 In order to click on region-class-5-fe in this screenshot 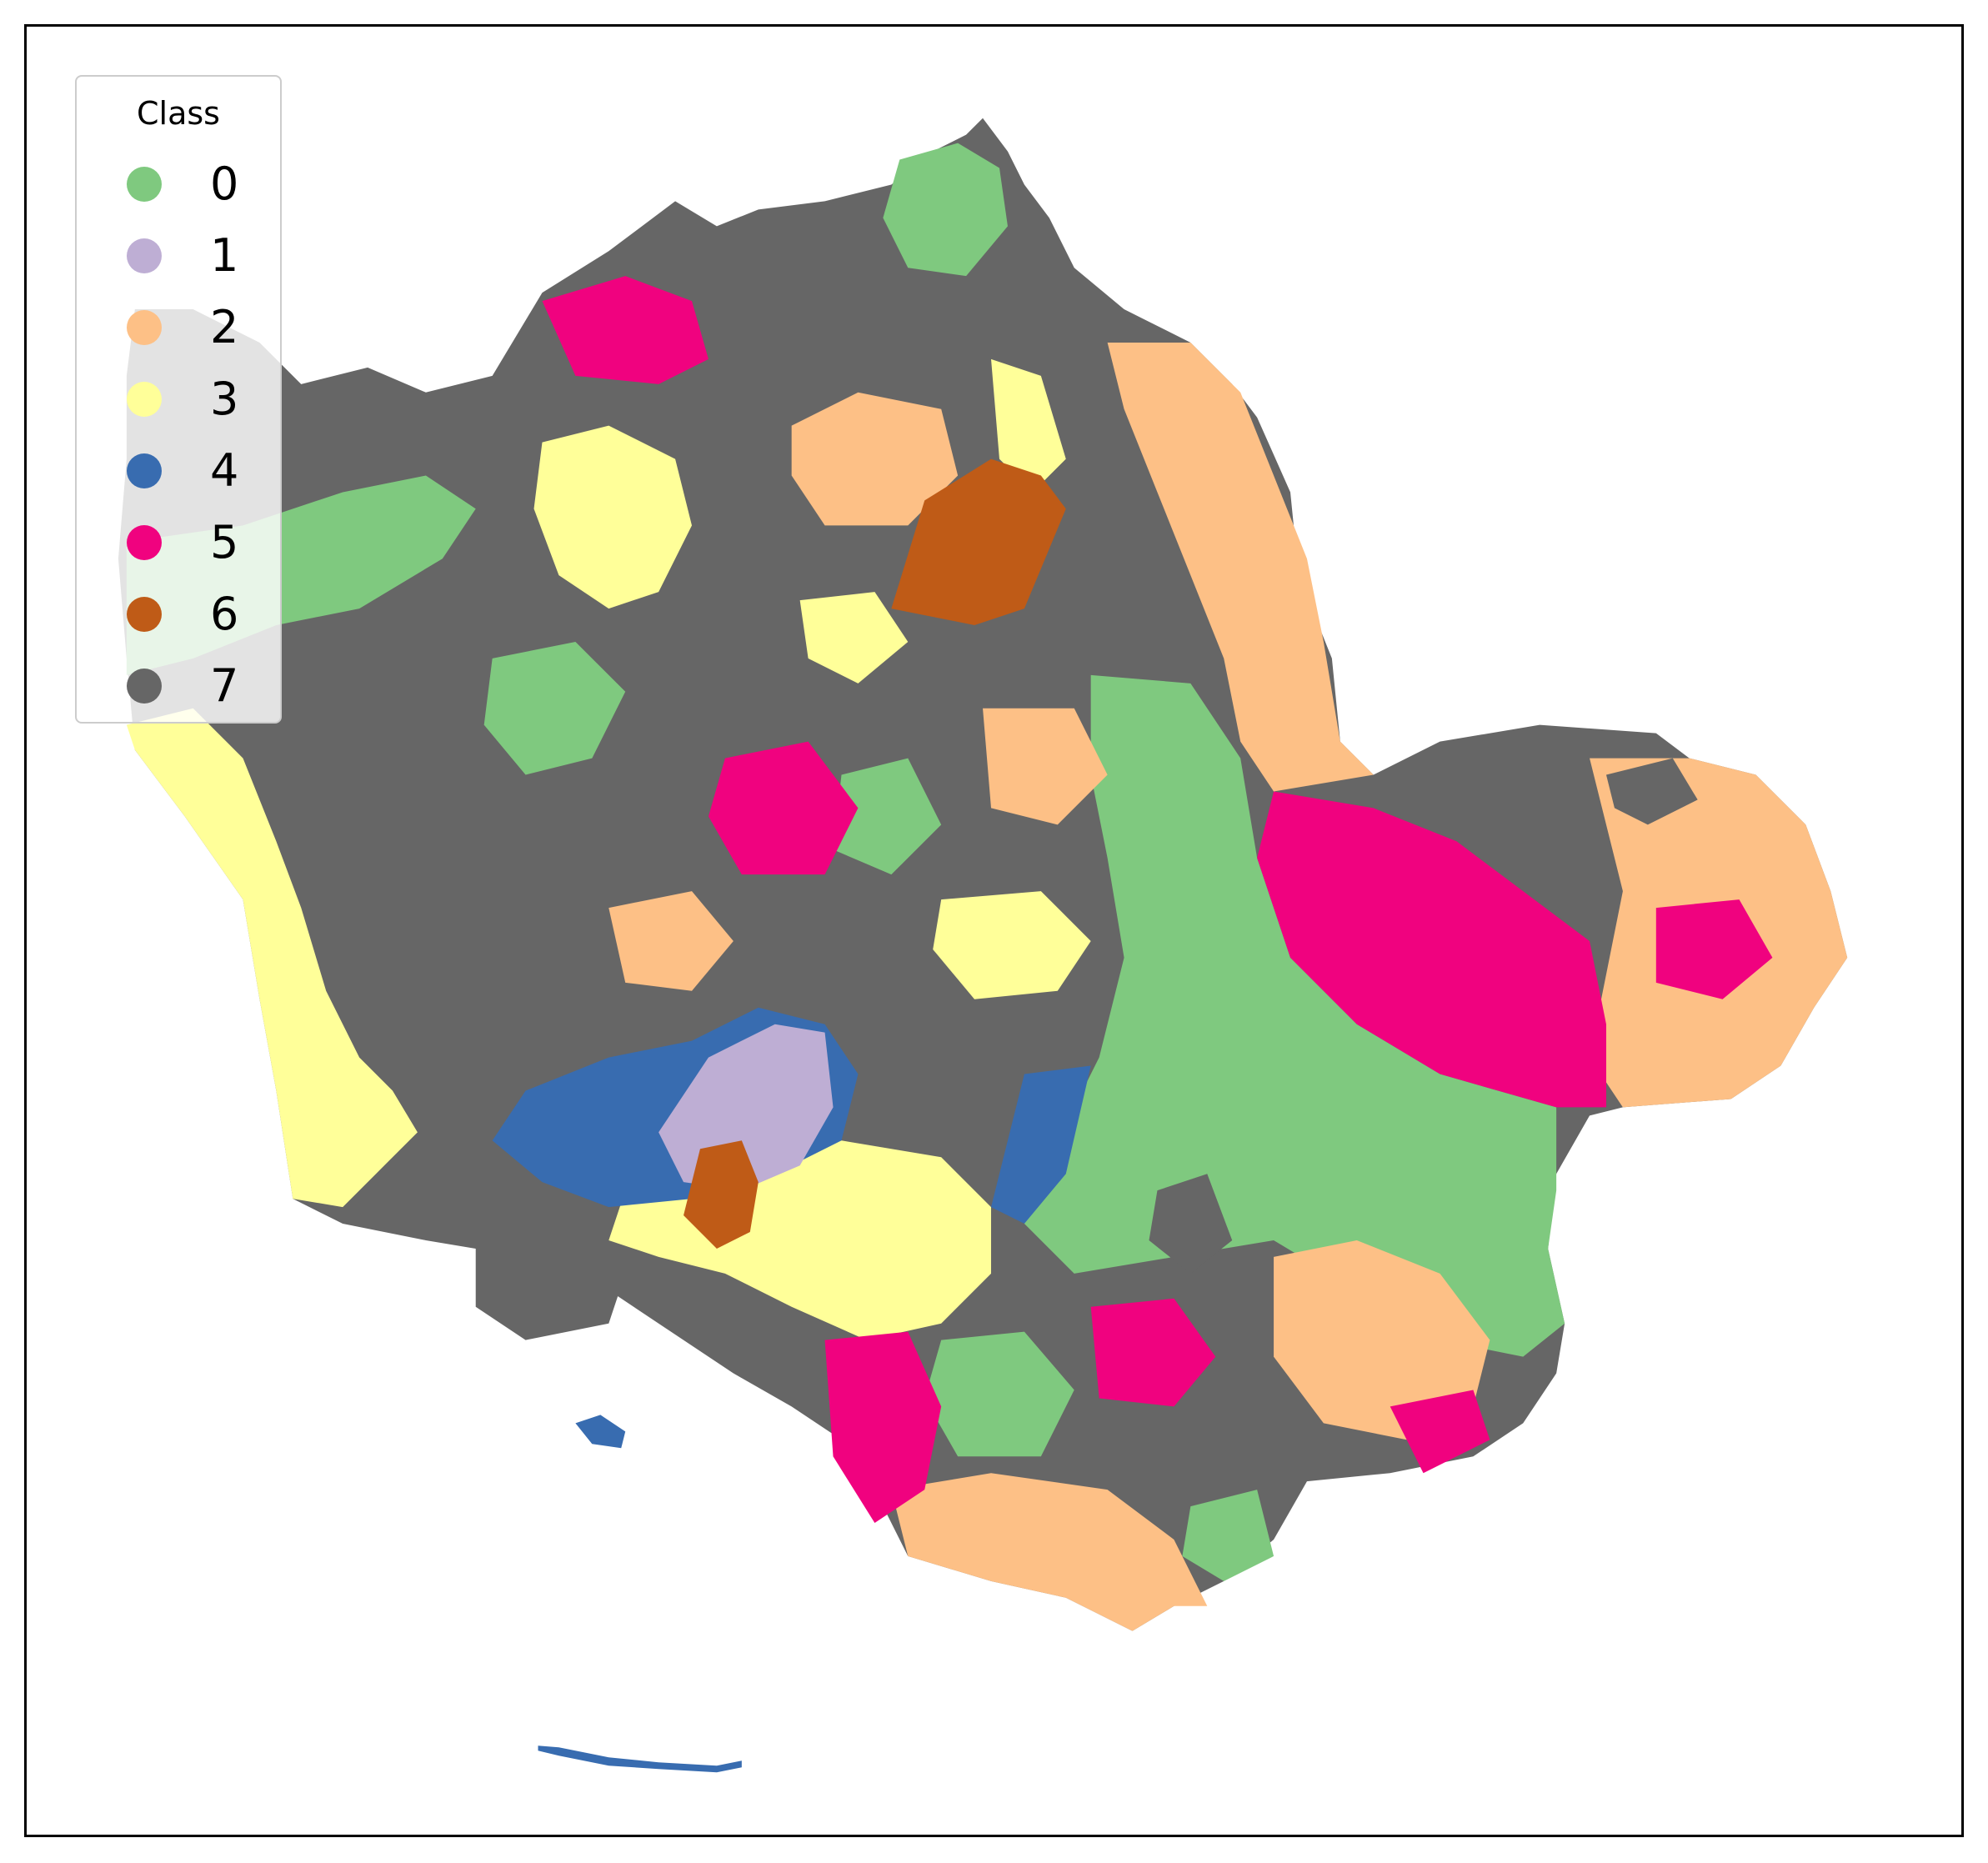, I will do `click(1714, 949)`.